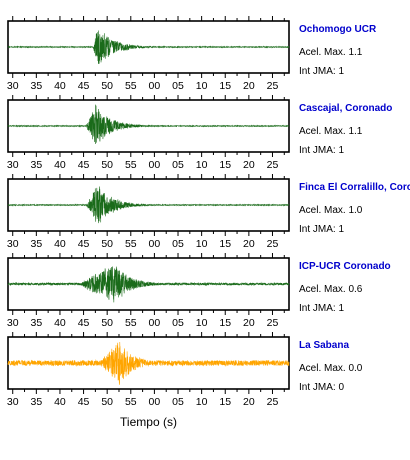 The width and height of the screenshot is (410, 460). I want to click on max-acceleration: Acel. Max. 0.6, so click(331, 289).